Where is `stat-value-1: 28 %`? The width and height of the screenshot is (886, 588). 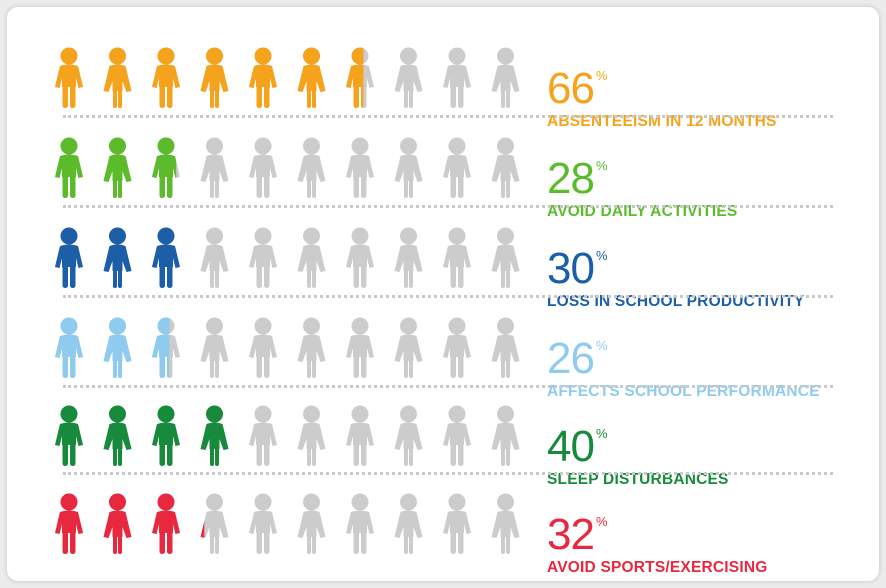
stat-value-1: 28 % is located at coordinates (577, 179).